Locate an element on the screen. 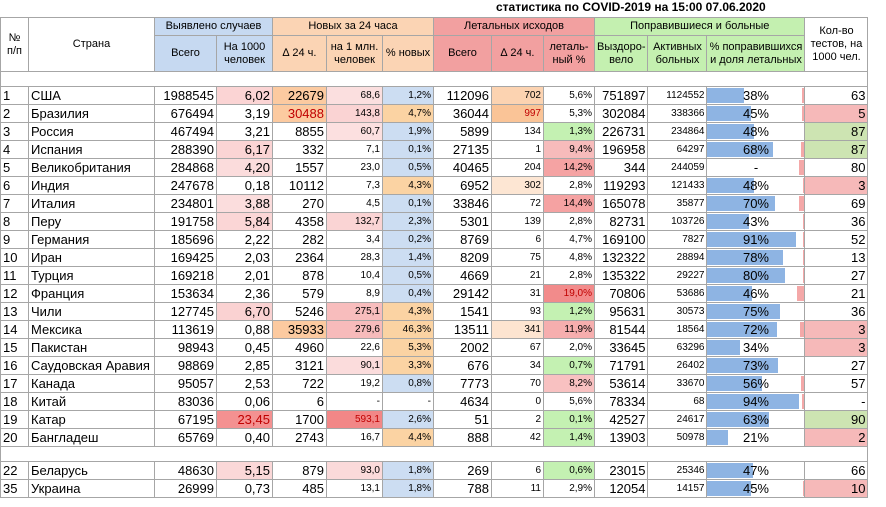  row-per1000: 3,21 is located at coordinates (244, 131).